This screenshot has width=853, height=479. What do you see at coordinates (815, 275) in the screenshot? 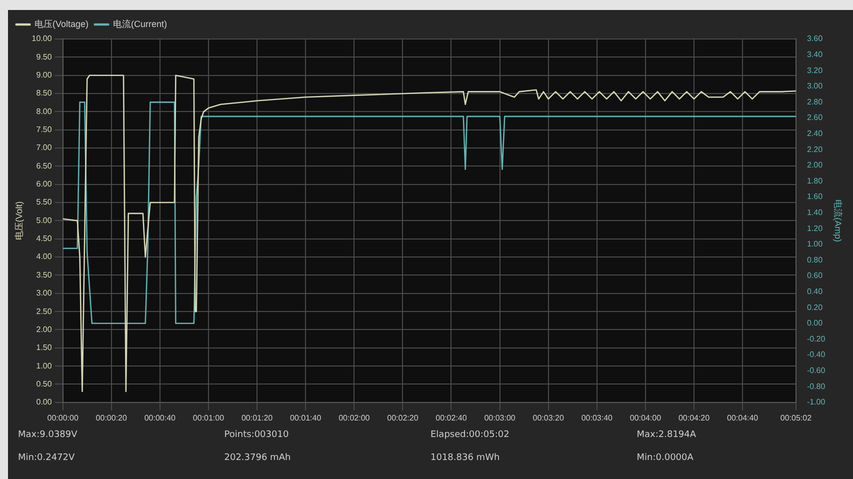
I see `y2-tick-label: 0.60` at bounding box center [815, 275].